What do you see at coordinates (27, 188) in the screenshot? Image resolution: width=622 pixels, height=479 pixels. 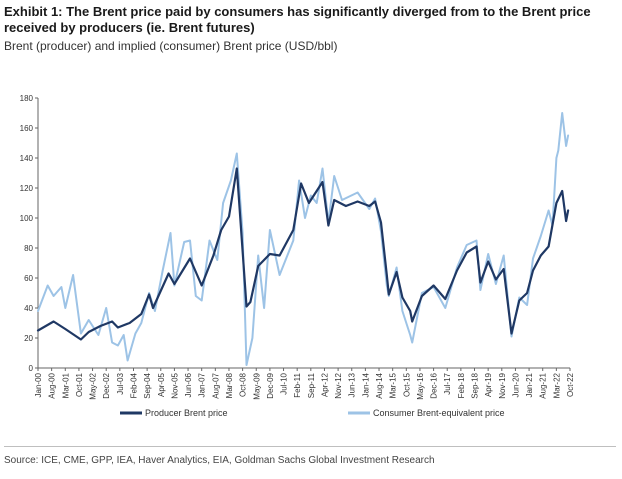 I see `y-tick-label: 120` at bounding box center [27, 188].